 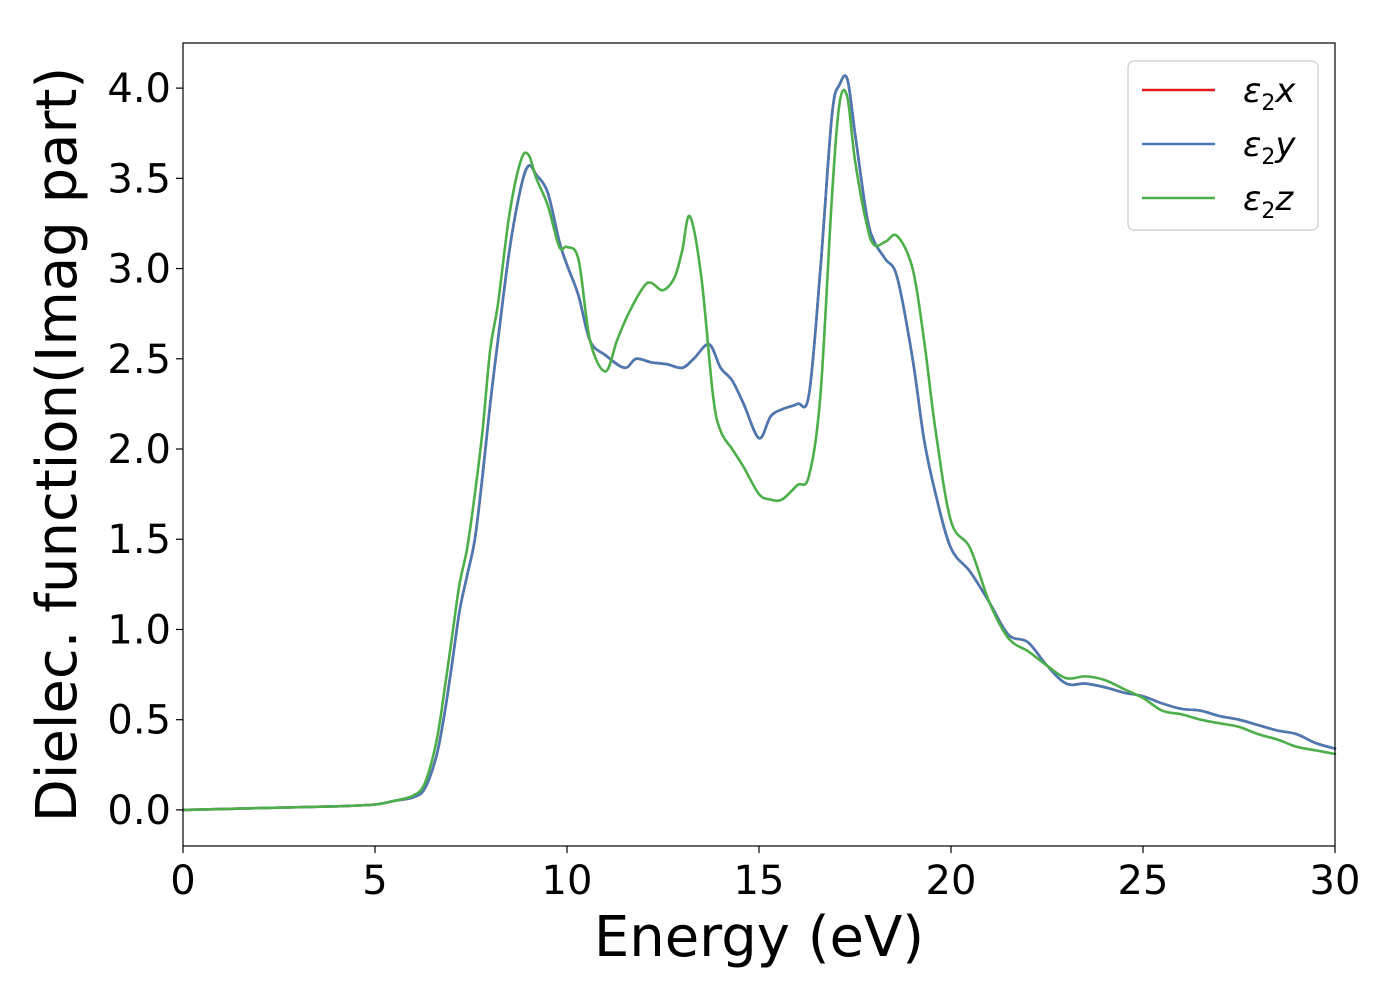 I want to click on x-tick-label: 20, so click(x=951, y=881).